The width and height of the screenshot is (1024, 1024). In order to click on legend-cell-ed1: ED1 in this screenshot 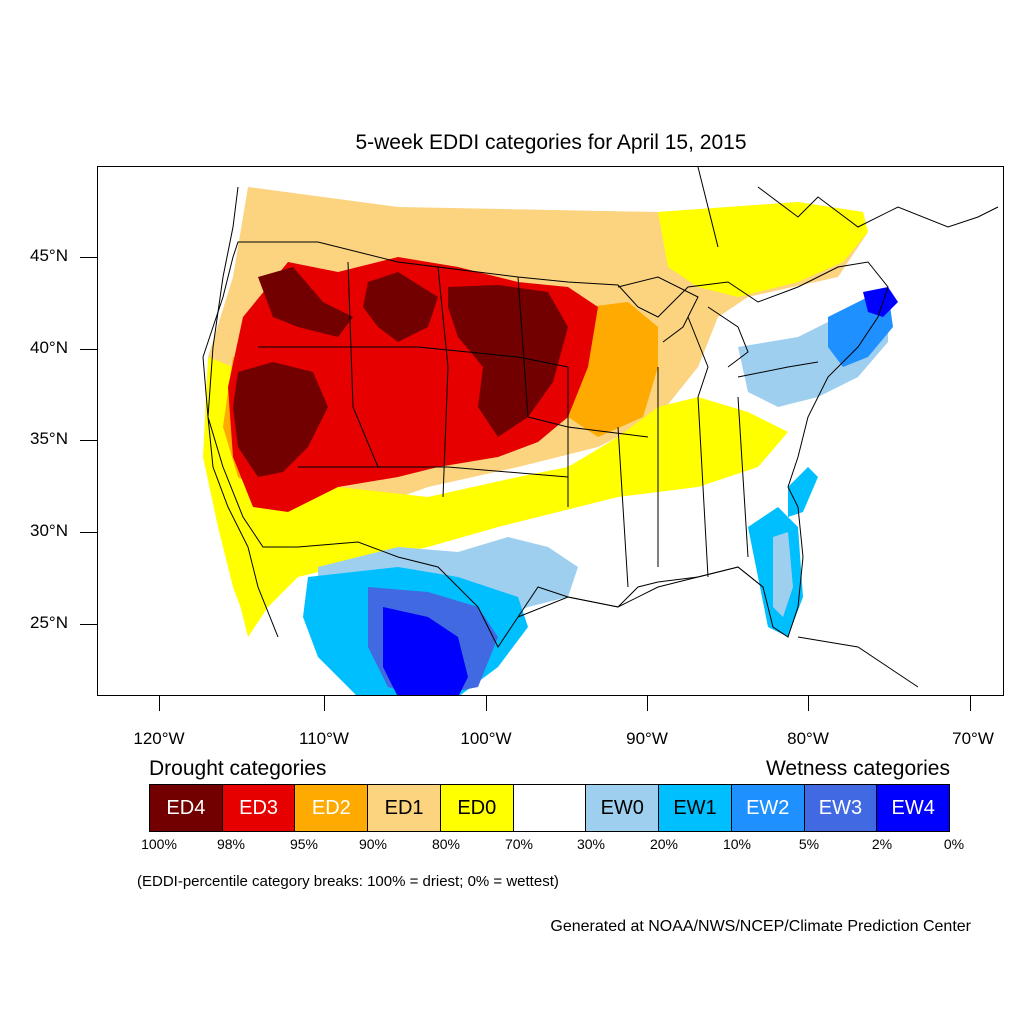, I will do `click(404, 808)`.